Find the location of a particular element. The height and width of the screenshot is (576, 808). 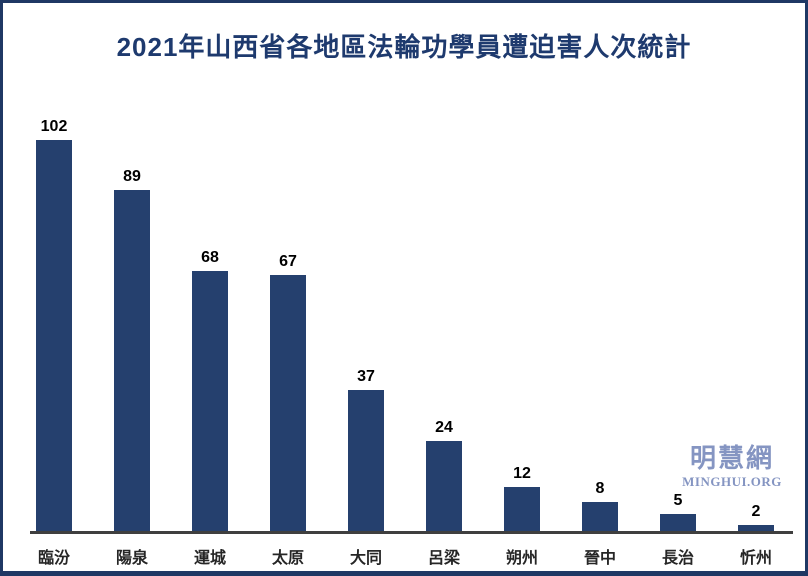

bar-value-label: 24 is located at coordinates (444, 427).